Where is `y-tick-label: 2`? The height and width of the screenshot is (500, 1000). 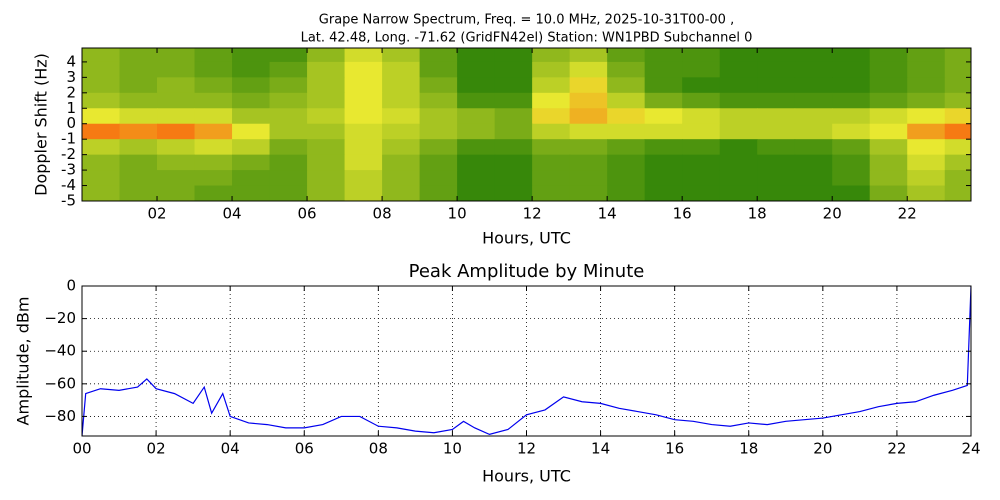 y-tick-label: 2 is located at coordinates (71, 92).